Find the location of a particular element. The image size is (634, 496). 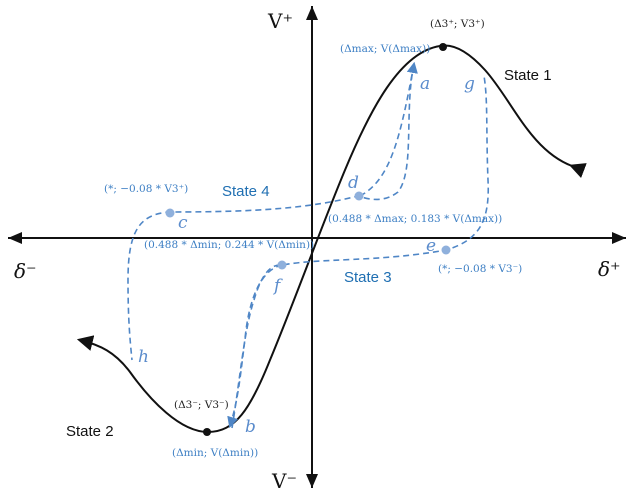

max-annotation: (Δmax; V(Δmax)) is located at coordinates (385, 49).